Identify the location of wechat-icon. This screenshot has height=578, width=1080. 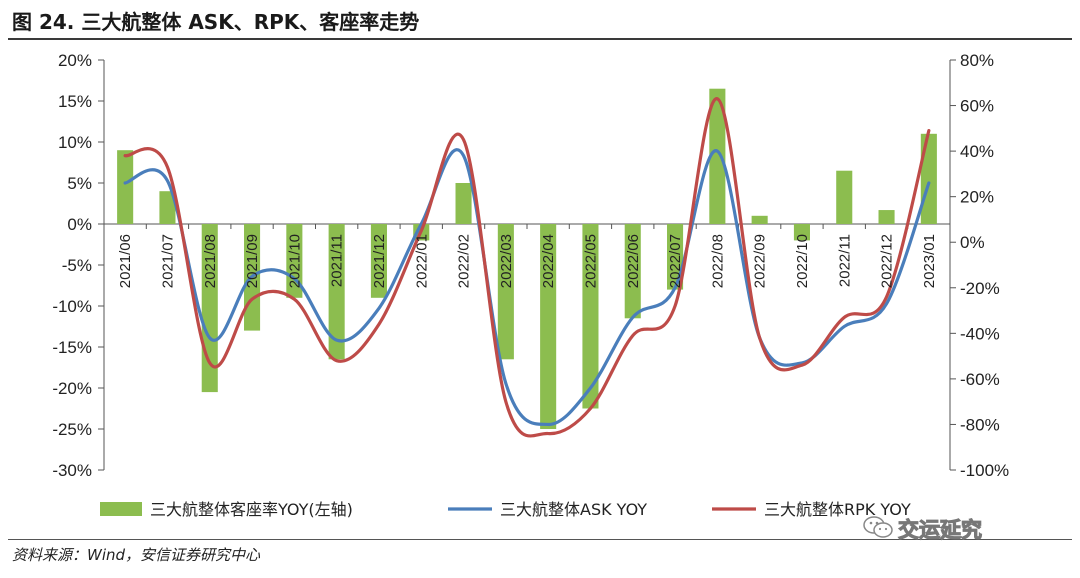
(878, 527).